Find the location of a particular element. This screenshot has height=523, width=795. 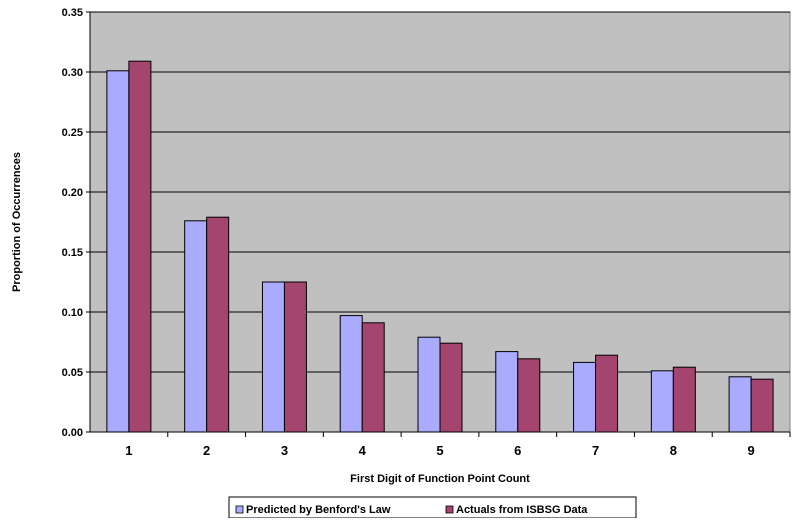

y-axis-title: Proportion of Occurrences is located at coordinates (17, 222).